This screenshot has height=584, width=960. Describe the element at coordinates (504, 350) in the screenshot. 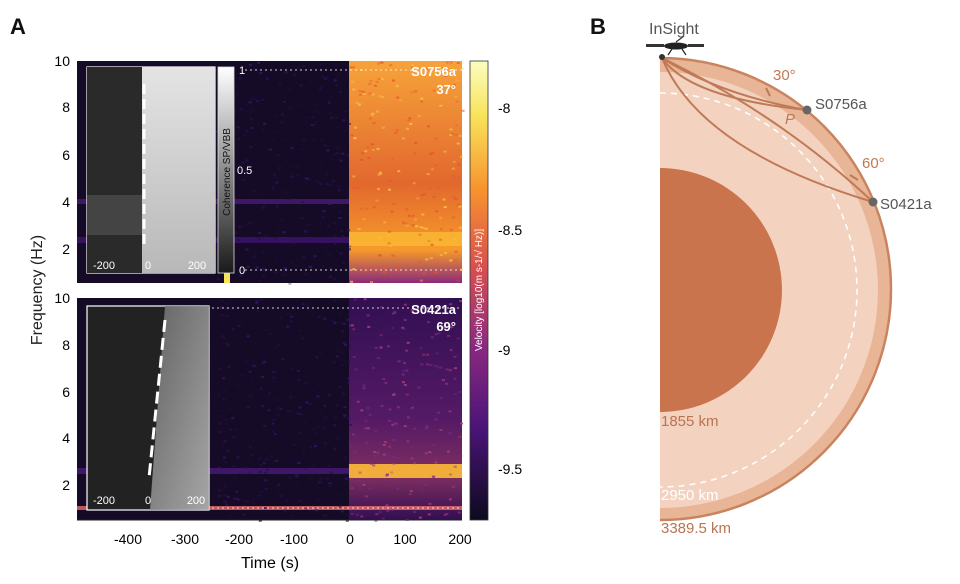

I see `colorbar-tick-9: -9` at that location.